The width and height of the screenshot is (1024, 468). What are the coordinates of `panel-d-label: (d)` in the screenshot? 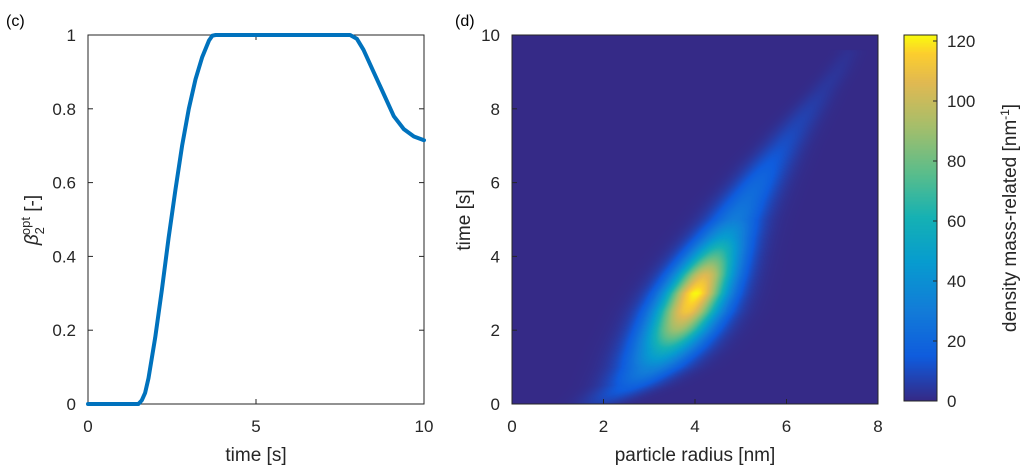 It's located at (465, 21).